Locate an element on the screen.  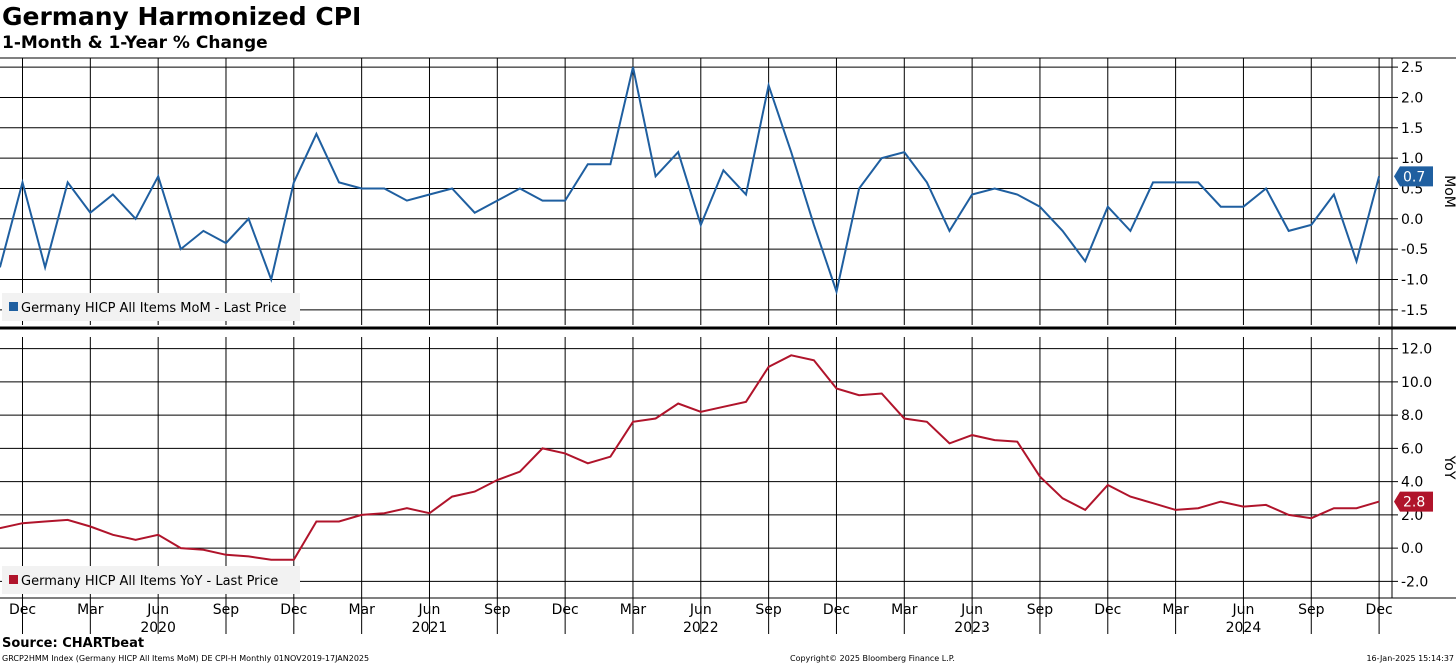
y-tick-label: 12.0 is located at coordinates (1416, 350).